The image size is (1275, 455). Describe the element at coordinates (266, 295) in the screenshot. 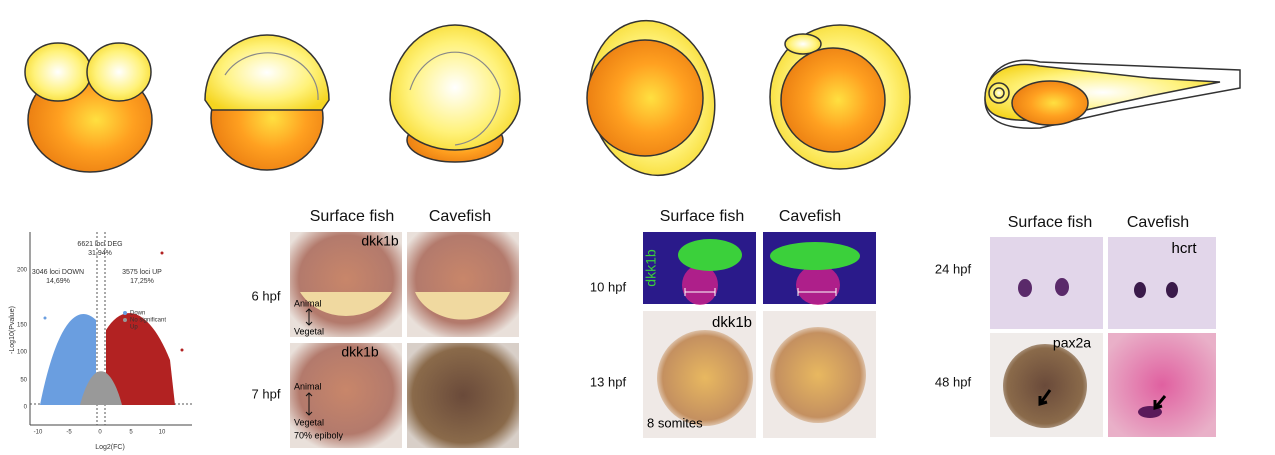

I see `row-label: 6 hpf` at that location.